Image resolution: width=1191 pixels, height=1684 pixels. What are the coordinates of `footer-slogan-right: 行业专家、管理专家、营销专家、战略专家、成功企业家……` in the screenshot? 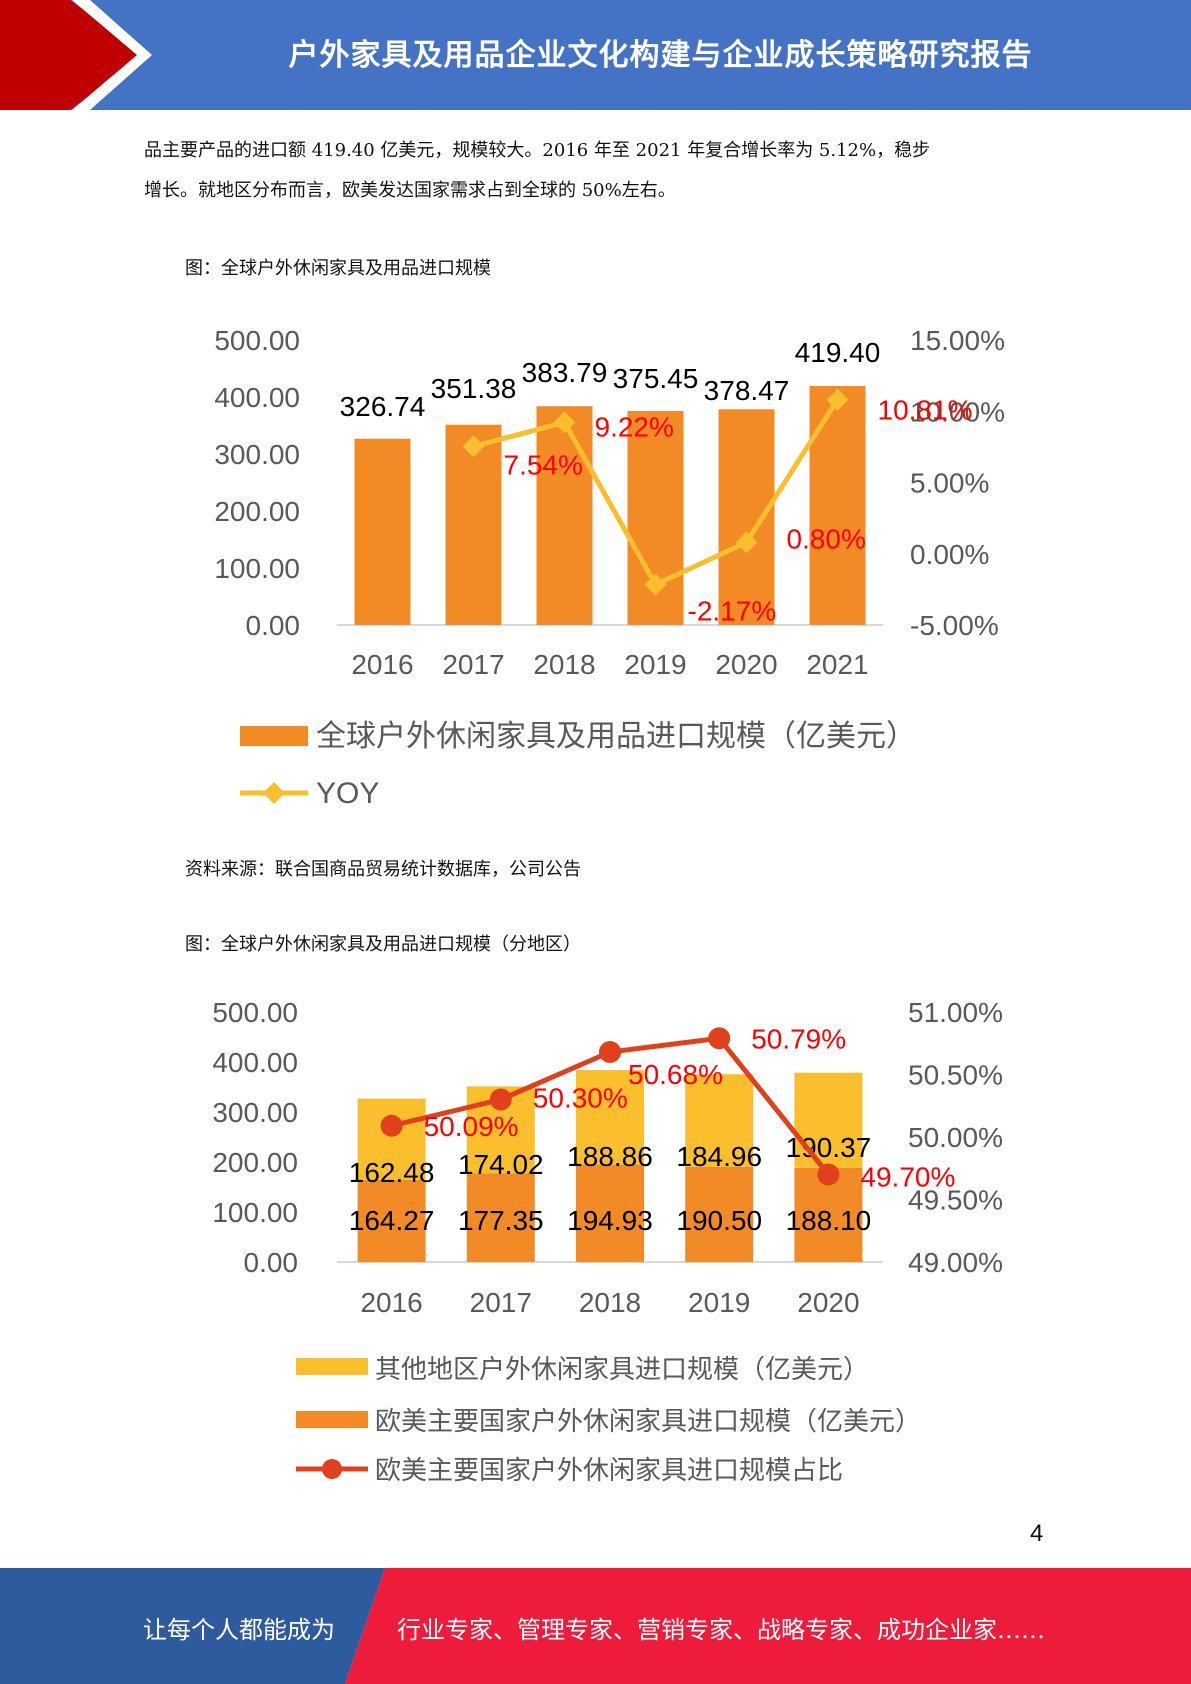 It's located at (721, 1630).